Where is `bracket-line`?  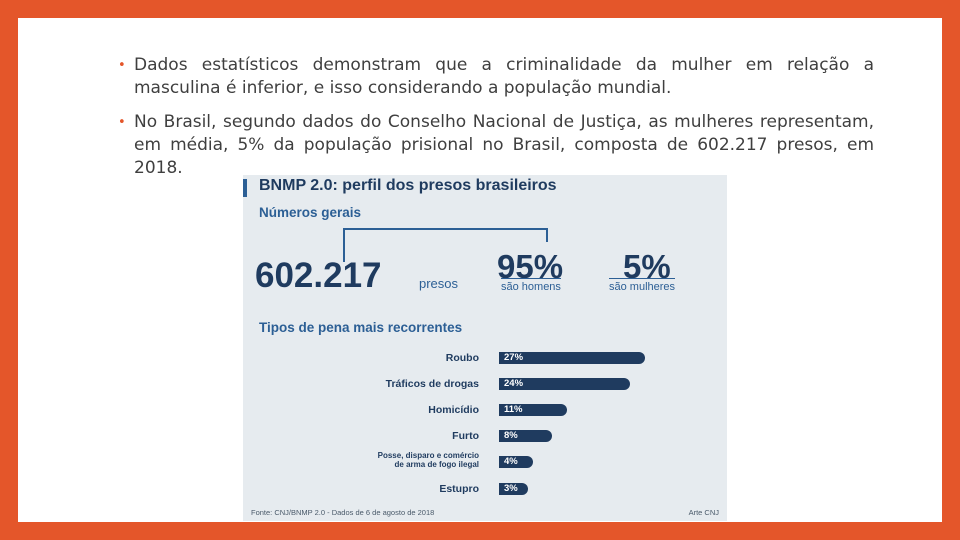 bracket-line is located at coordinates (445, 235).